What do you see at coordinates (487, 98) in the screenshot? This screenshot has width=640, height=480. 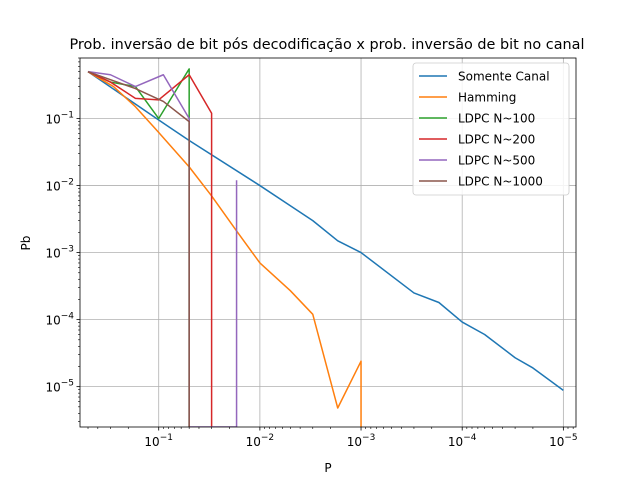 I see `legend-label: Hamming` at bounding box center [487, 98].